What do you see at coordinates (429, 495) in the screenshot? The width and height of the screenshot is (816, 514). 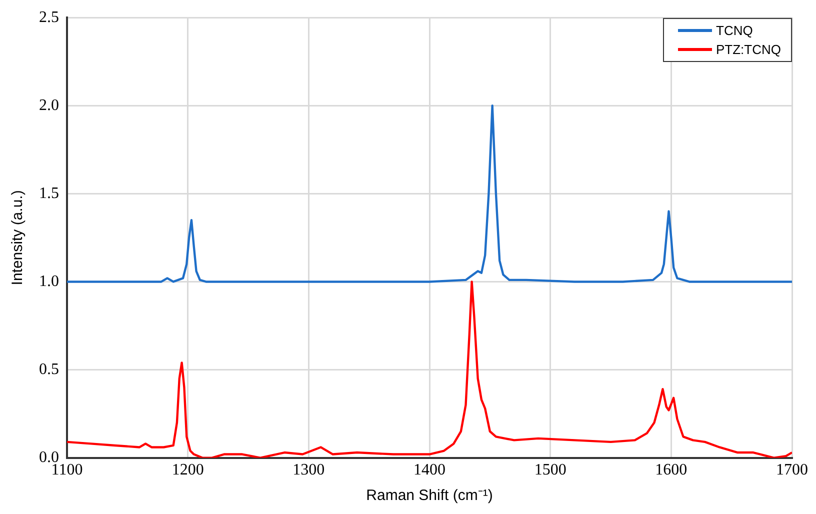 I see `x-axis-title: Raman Shift (cm⁻¹)` at bounding box center [429, 495].